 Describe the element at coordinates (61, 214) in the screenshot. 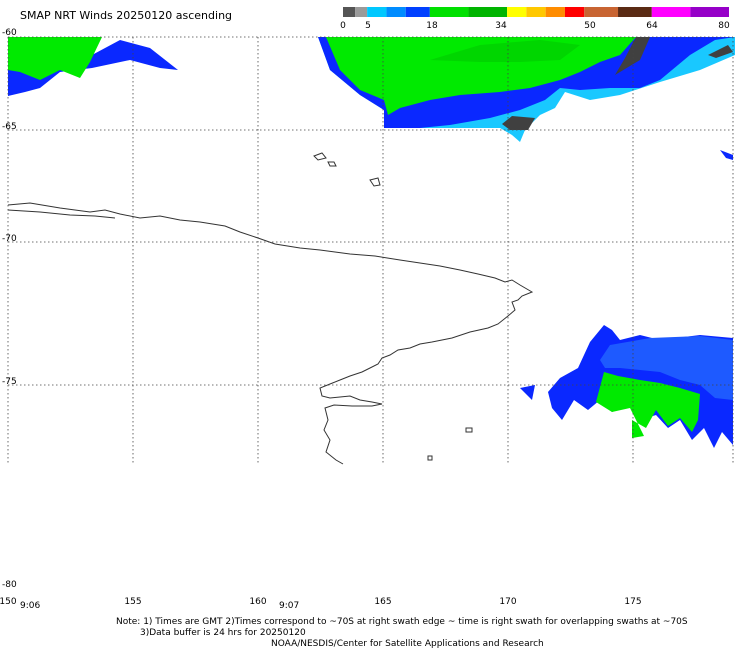

I see `coast-tail` at that location.